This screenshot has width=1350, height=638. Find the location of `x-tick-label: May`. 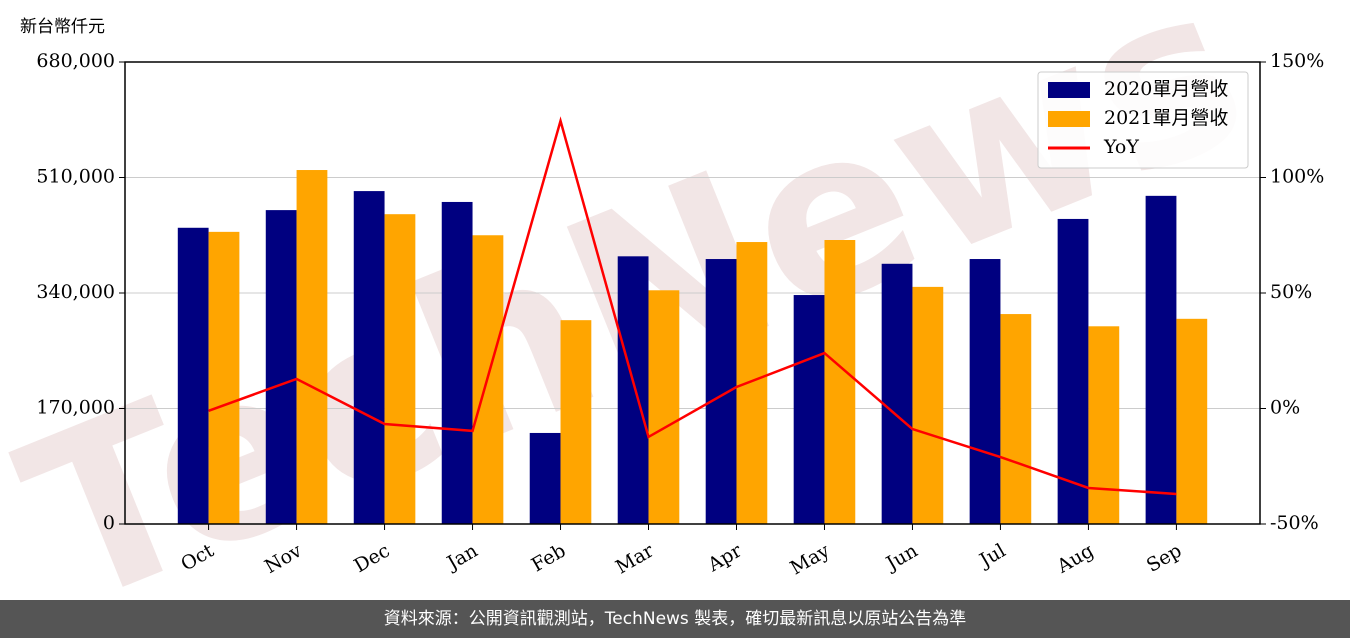

x-tick-label: May is located at coordinates (810, 559).